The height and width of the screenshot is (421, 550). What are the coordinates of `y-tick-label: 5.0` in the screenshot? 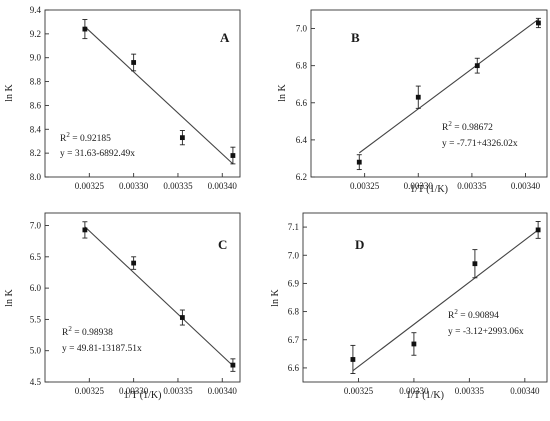 It's located at (36, 351).